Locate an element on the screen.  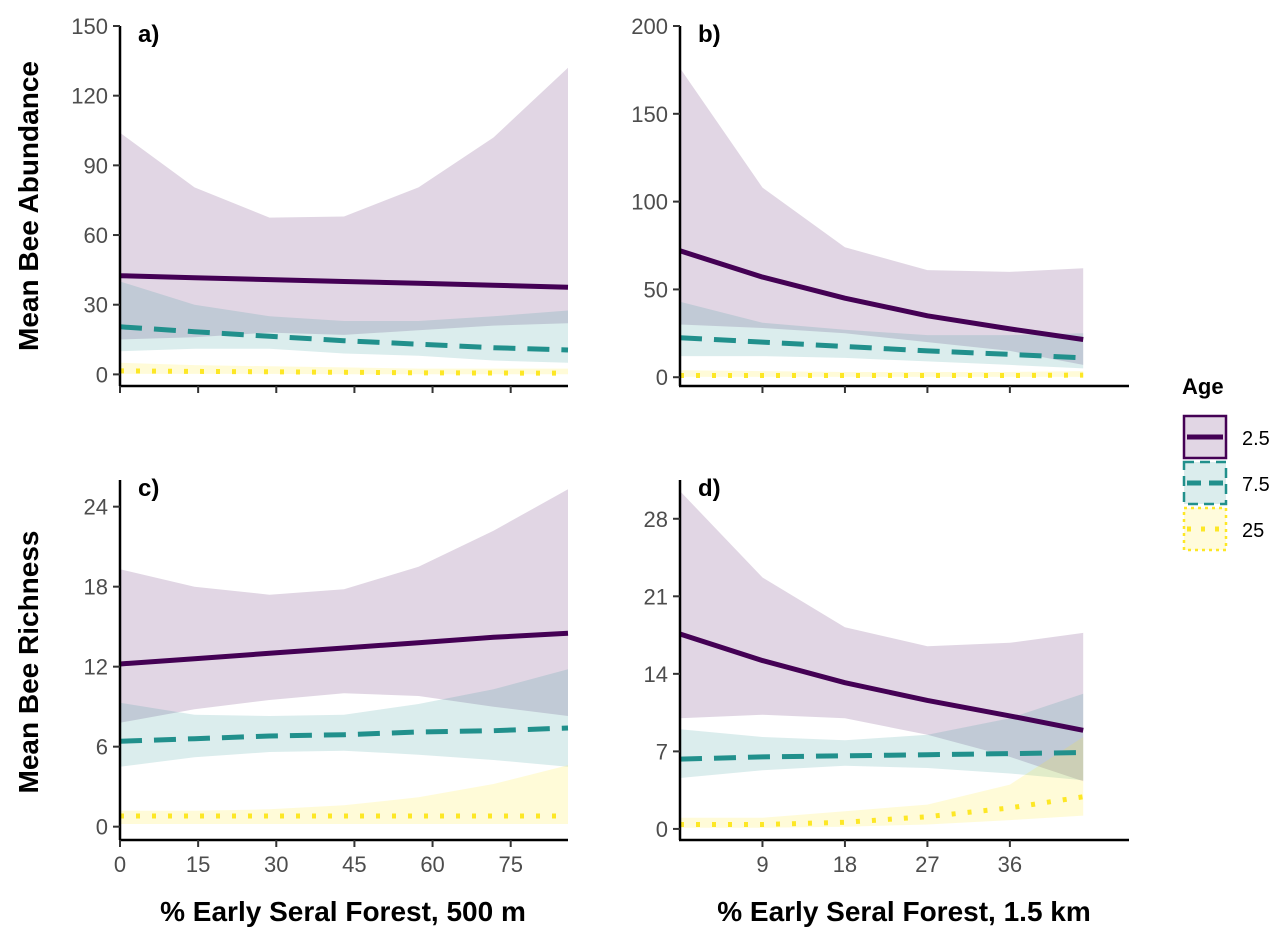
panel-tag: a) is located at coordinates (148, 34).